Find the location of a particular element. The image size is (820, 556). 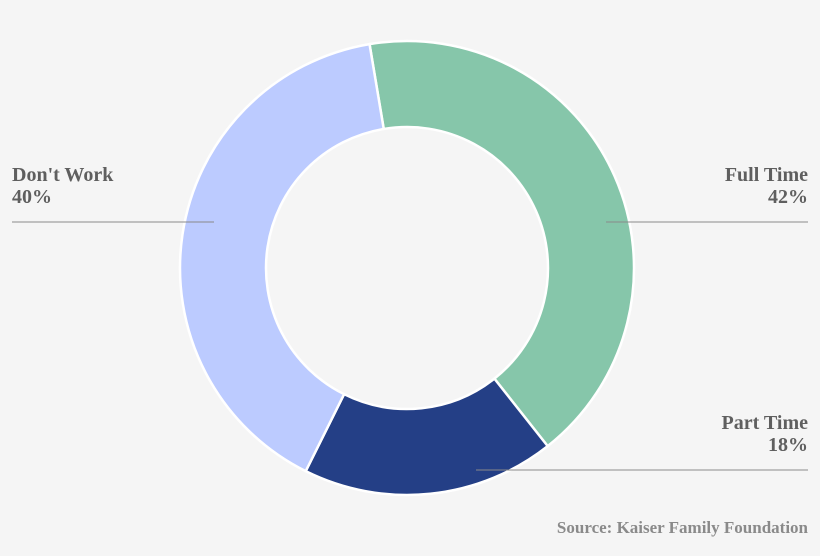

slice-label-dont-work: Don't Work 40% is located at coordinates (62, 186).